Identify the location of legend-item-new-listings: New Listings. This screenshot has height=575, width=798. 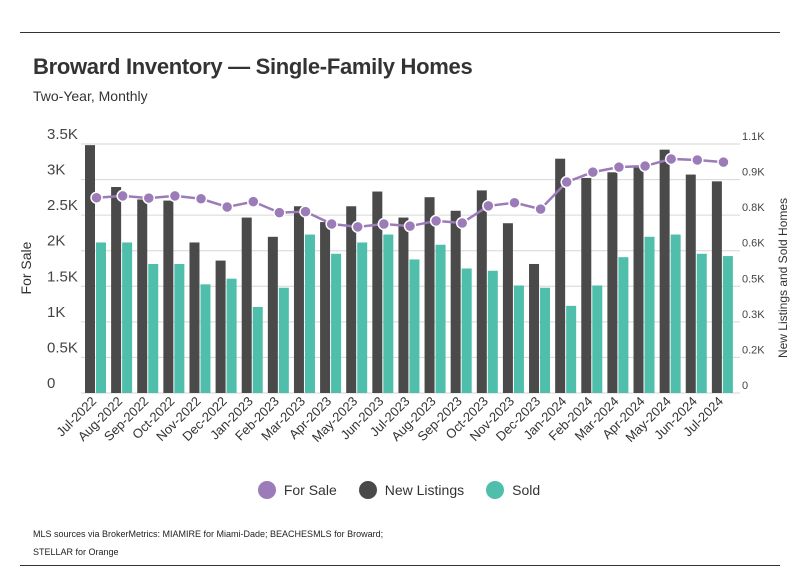
(411, 490).